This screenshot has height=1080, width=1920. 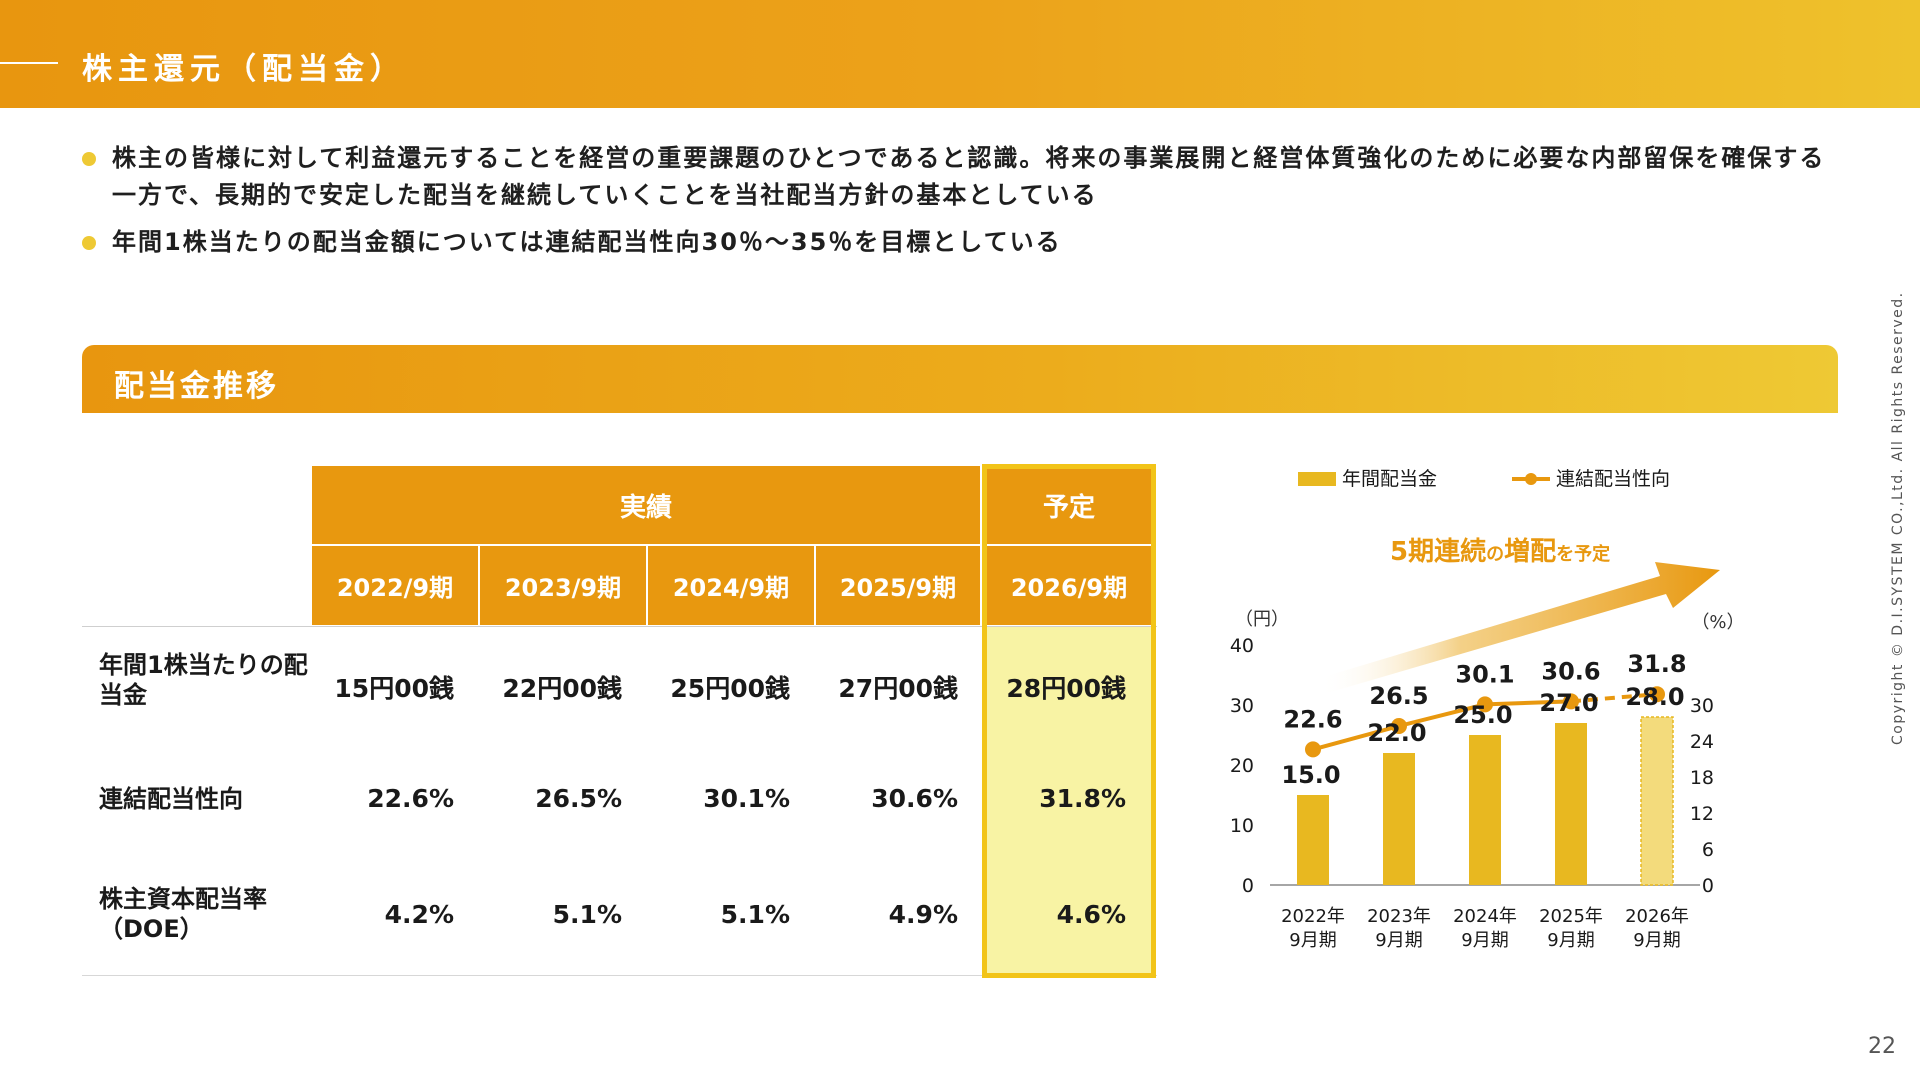 I want to click on section-header: 配当金推移, so click(x=960, y=379).